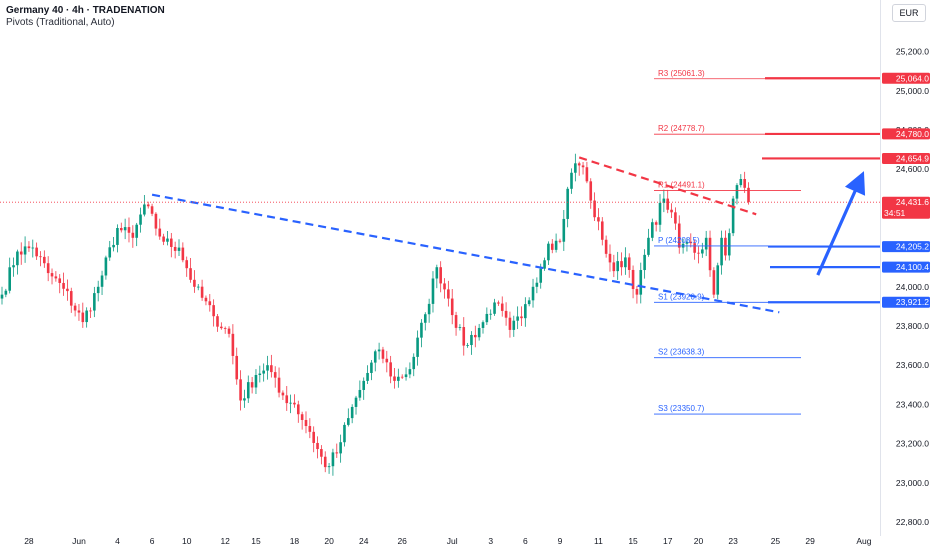  Describe the element at coordinates (681, 408) in the screenshot. I see `pivot-label-s3: S3 (23350.7)` at that location.